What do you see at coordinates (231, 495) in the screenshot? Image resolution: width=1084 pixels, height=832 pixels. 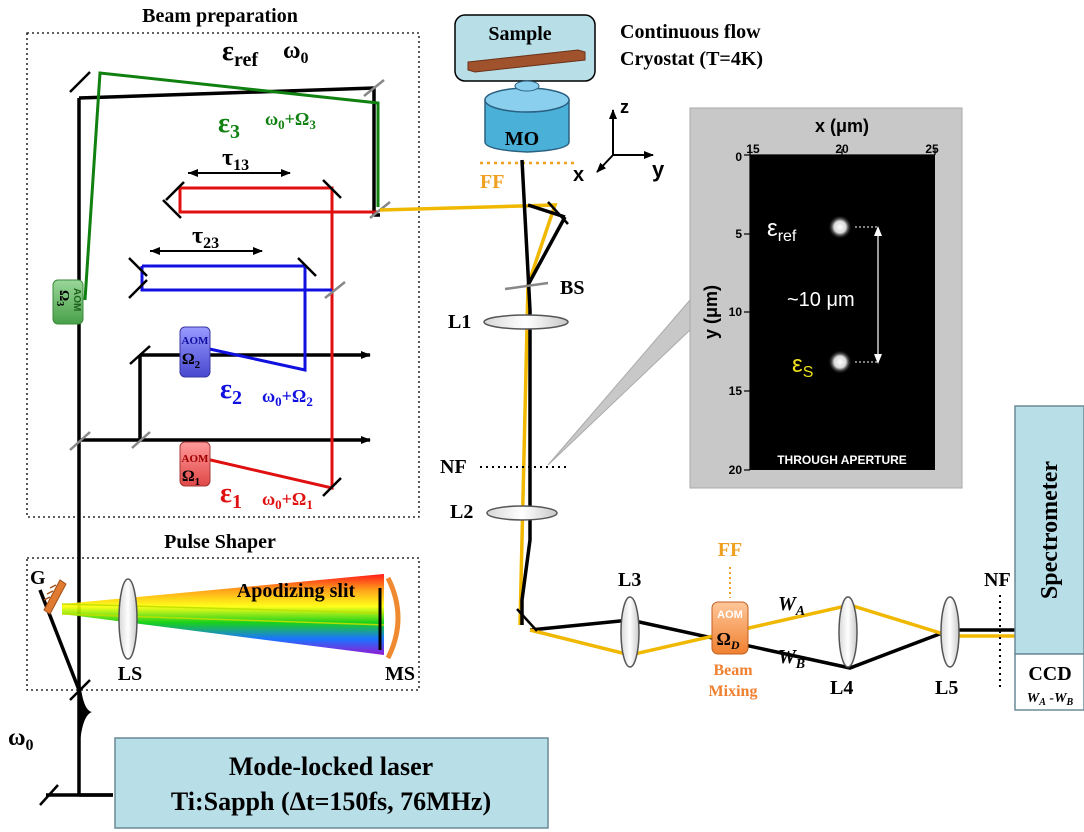 I see `eps1-label: ε1` at bounding box center [231, 495].